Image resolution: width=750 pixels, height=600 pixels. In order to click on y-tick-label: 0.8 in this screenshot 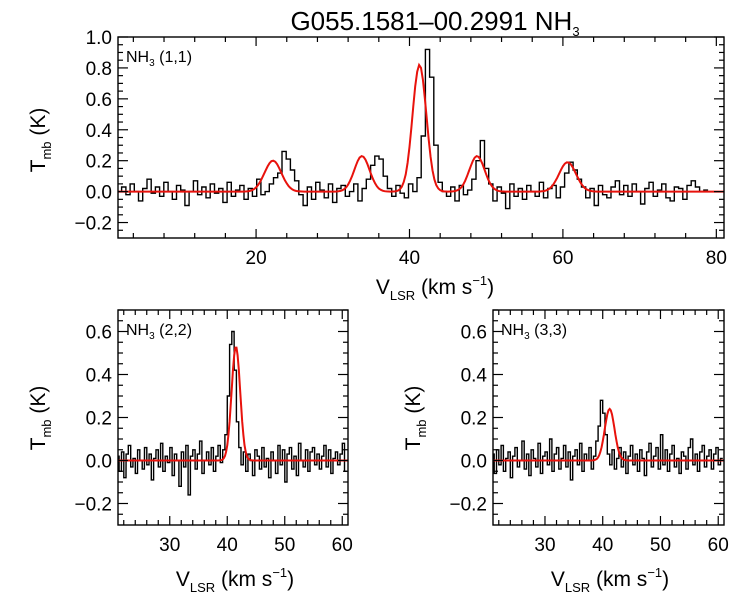, I will do `click(99, 69)`.